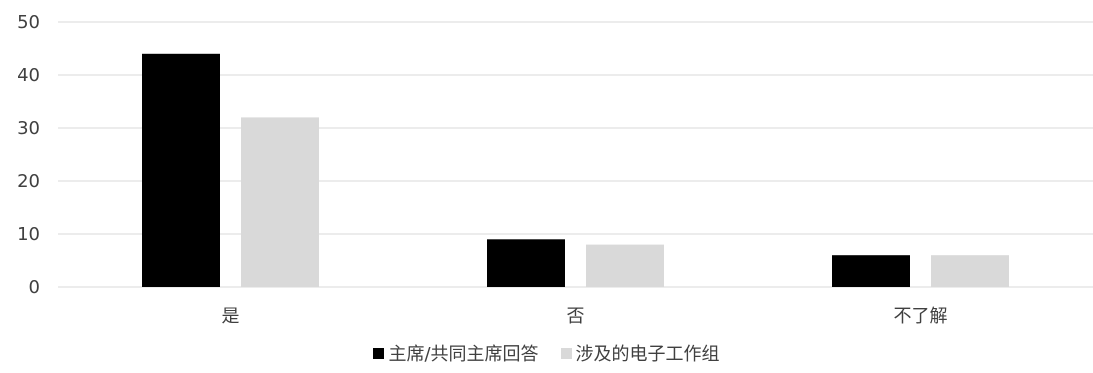 Image resolution: width=1093 pixels, height=373 pixels. I want to click on x-tick-label: 否, so click(576, 316).